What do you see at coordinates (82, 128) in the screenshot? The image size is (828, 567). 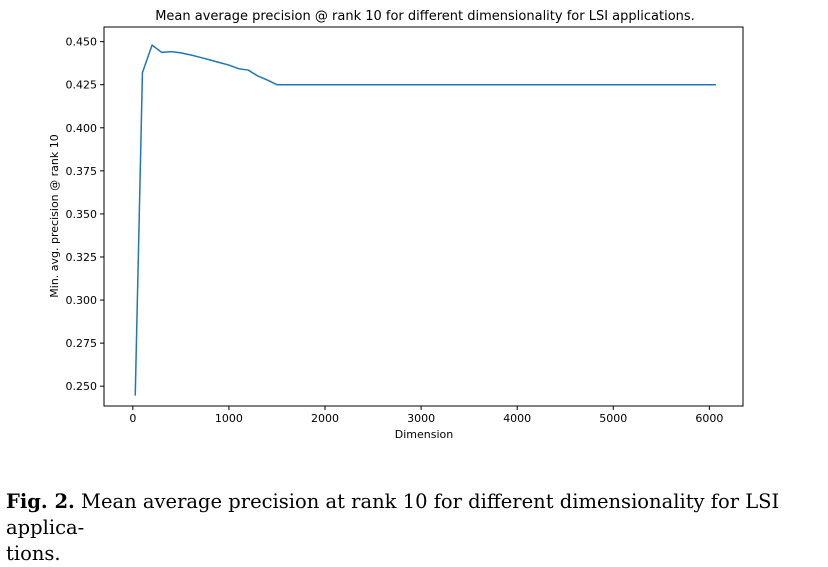 I see `y-tick-label: 0.400` at bounding box center [82, 128].